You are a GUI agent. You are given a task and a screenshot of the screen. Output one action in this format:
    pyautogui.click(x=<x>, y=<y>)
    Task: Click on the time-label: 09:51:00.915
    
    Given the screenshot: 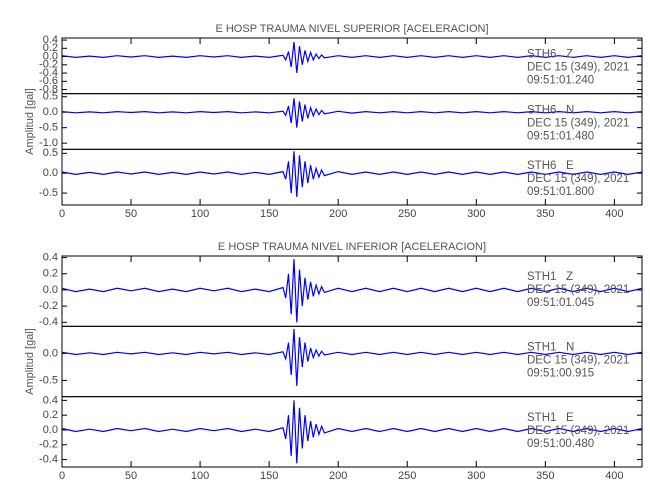 What is the action you would take?
    pyautogui.click(x=560, y=373)
    